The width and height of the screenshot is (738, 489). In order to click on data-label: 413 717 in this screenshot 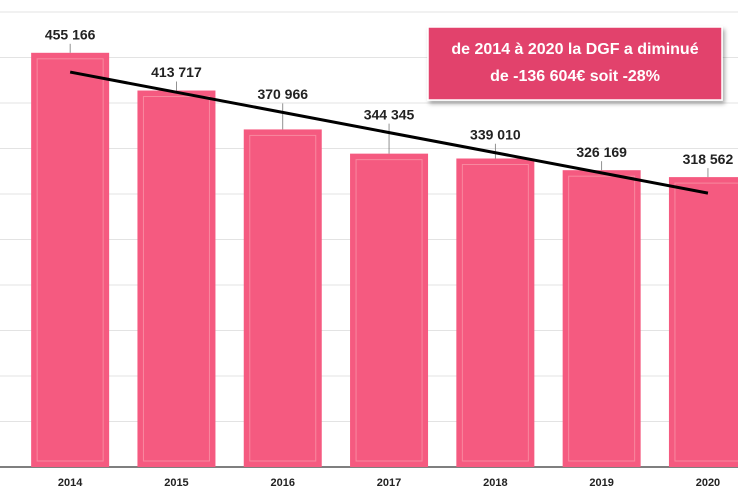, I will do `click(176, 72)`.